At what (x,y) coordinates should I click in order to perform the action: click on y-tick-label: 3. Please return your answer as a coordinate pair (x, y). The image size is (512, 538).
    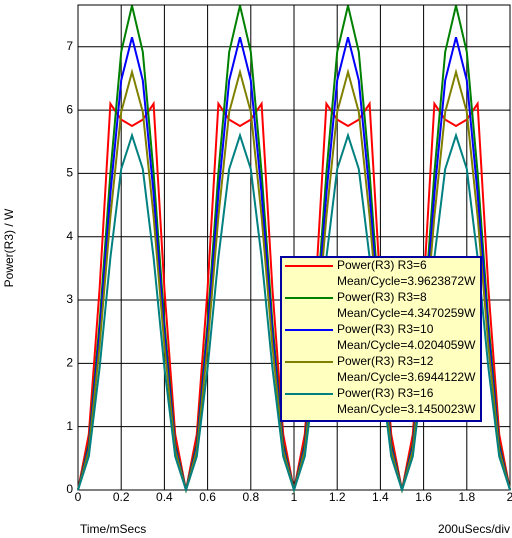
    Looking at the image, I should click on (69, 299).